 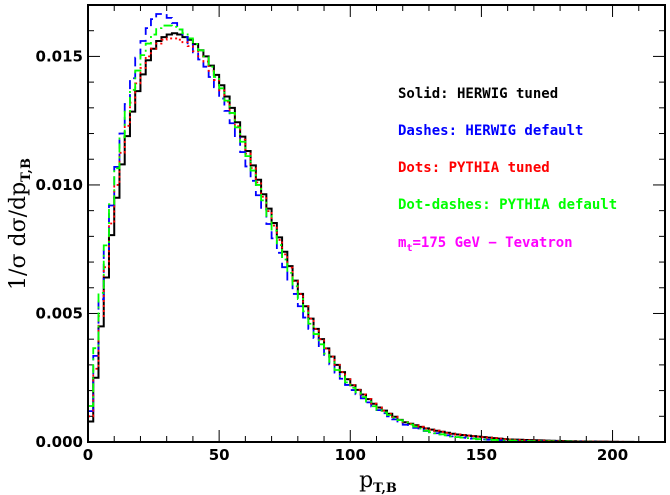 What do you see at coordinates (366, 480) in the screenshot?
I see `x-axis-title-main: p` at bounding box center [366, 480].